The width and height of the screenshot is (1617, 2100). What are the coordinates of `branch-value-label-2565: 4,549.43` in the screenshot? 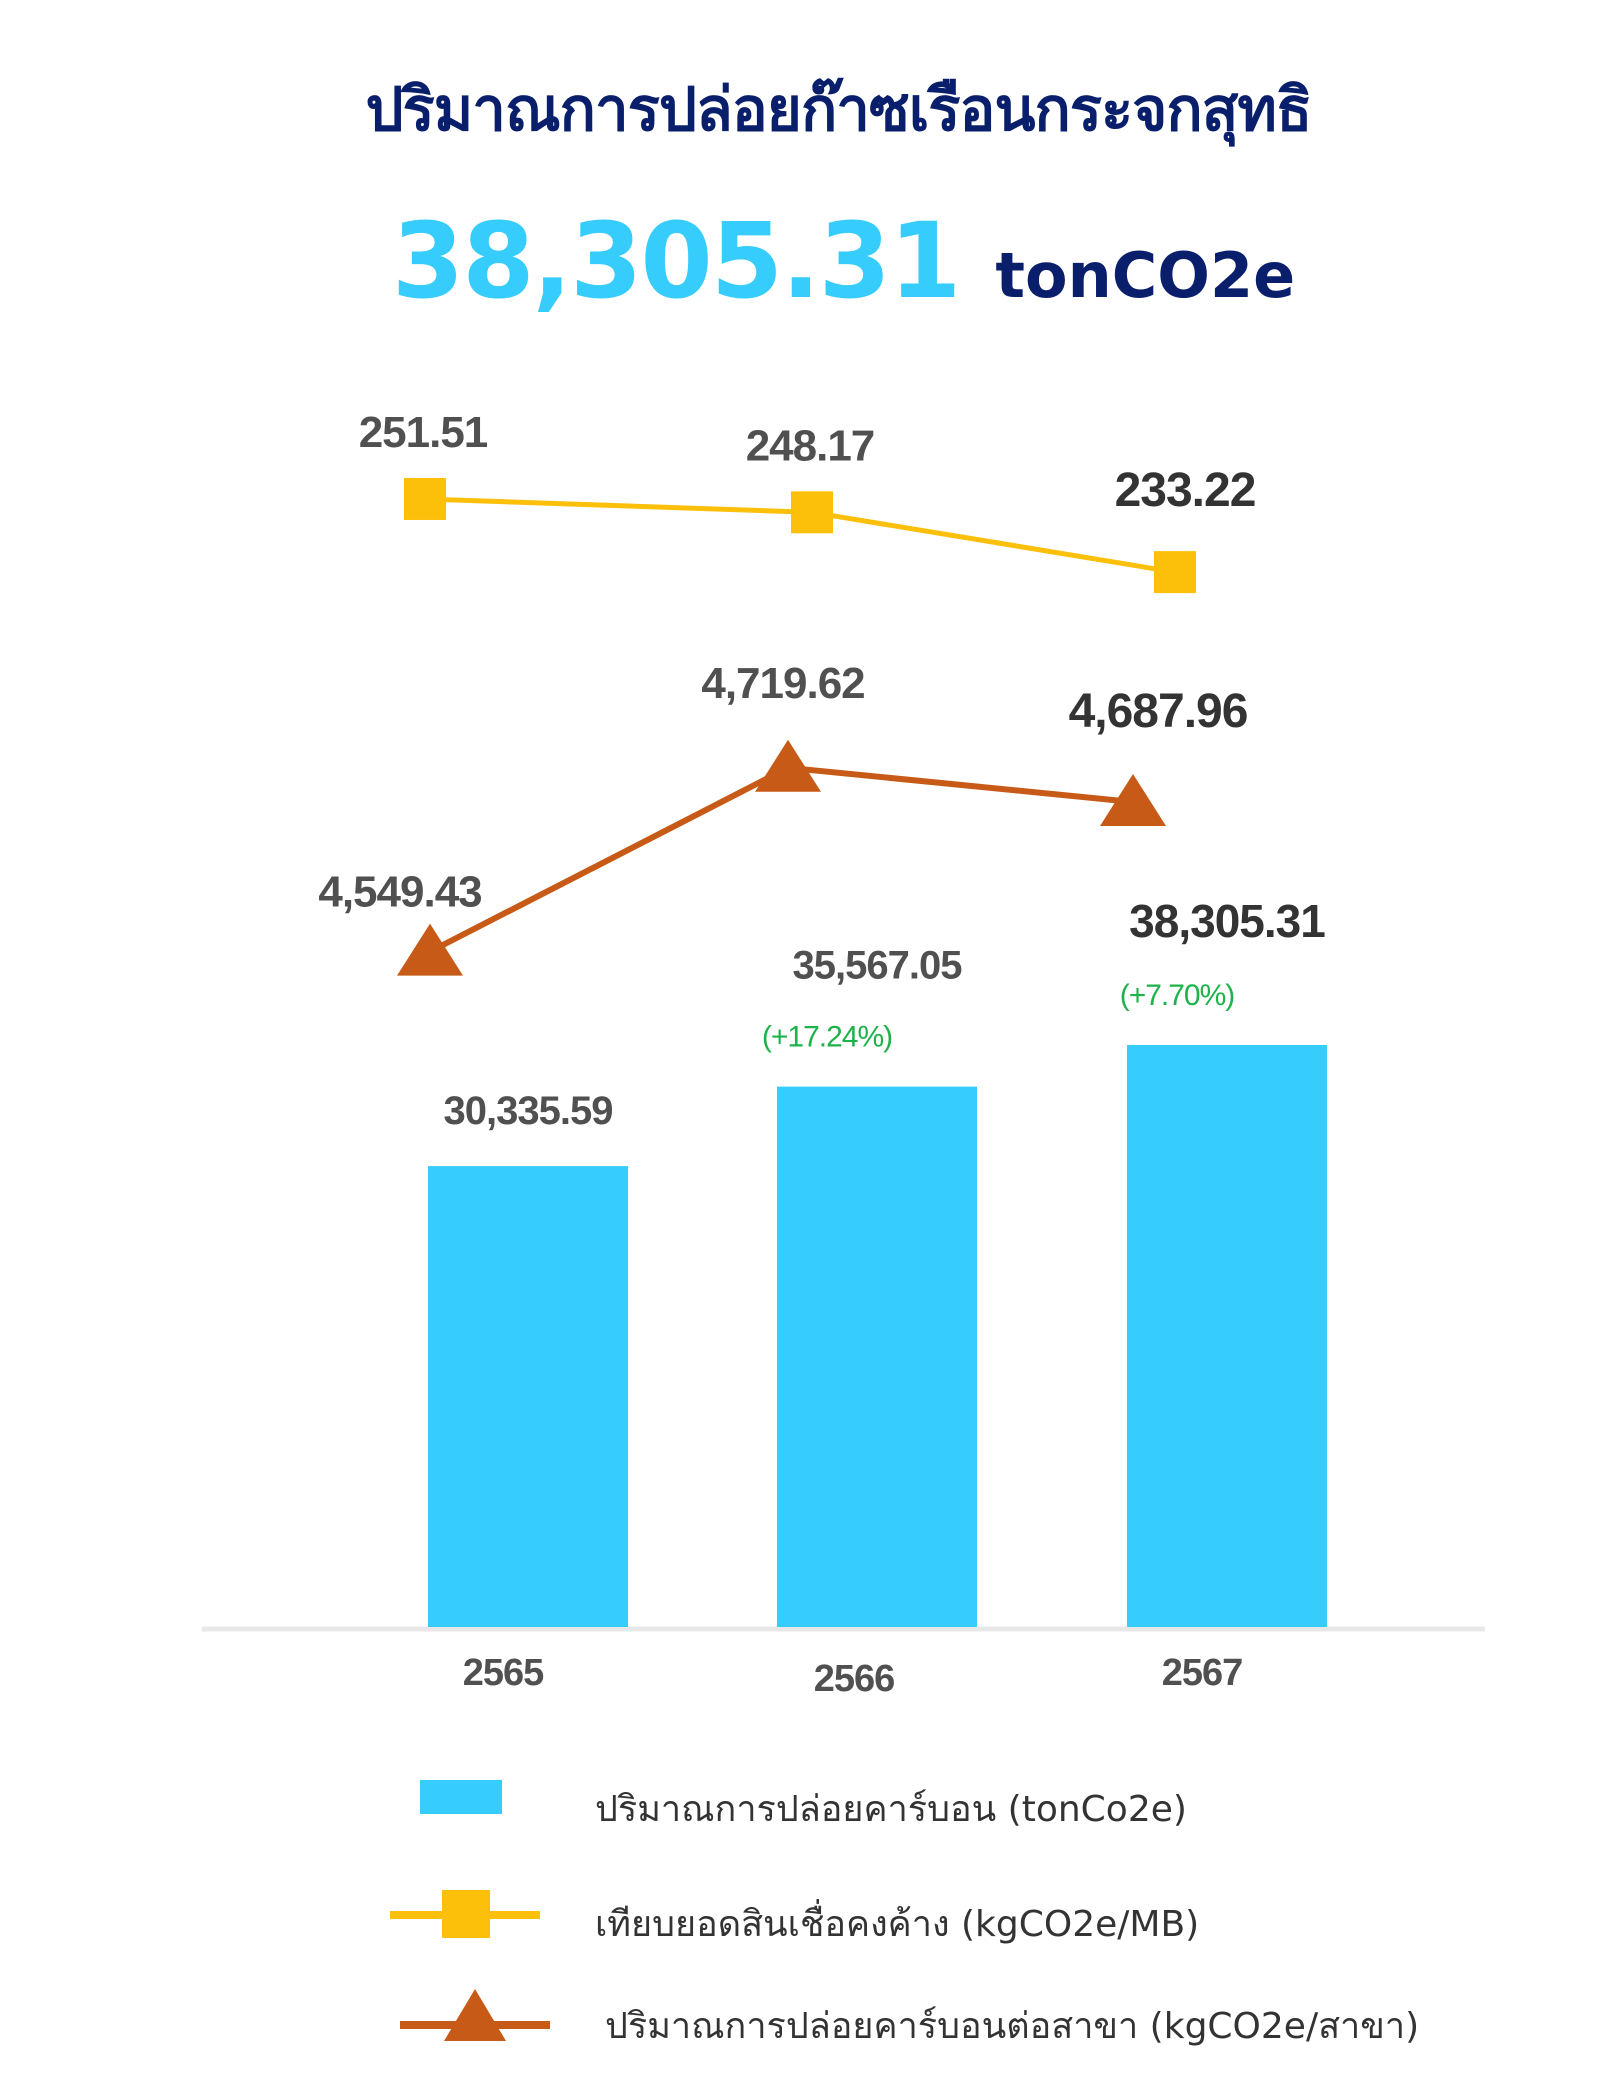 It's located at (399, 892).